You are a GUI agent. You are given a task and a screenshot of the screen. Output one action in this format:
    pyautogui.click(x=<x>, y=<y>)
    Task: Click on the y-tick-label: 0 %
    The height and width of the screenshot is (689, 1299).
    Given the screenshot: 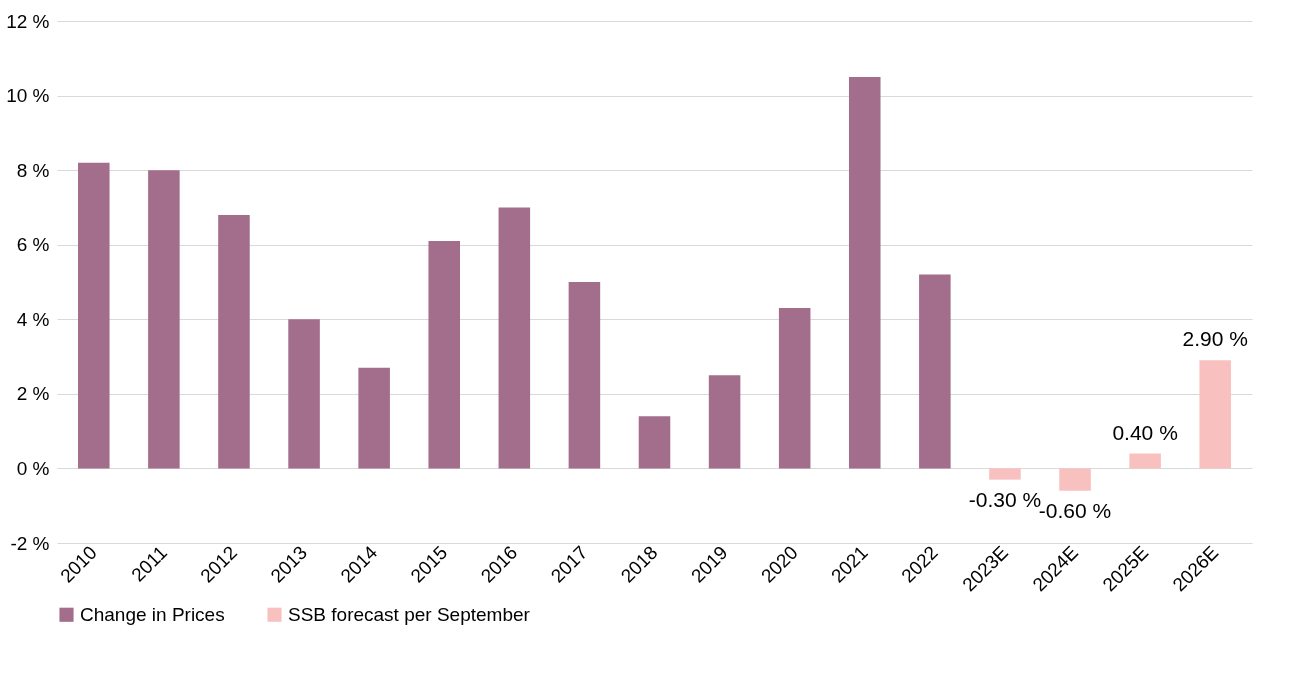 What is the action you would take?
    pyautogui.click(x=33, y=468)
    